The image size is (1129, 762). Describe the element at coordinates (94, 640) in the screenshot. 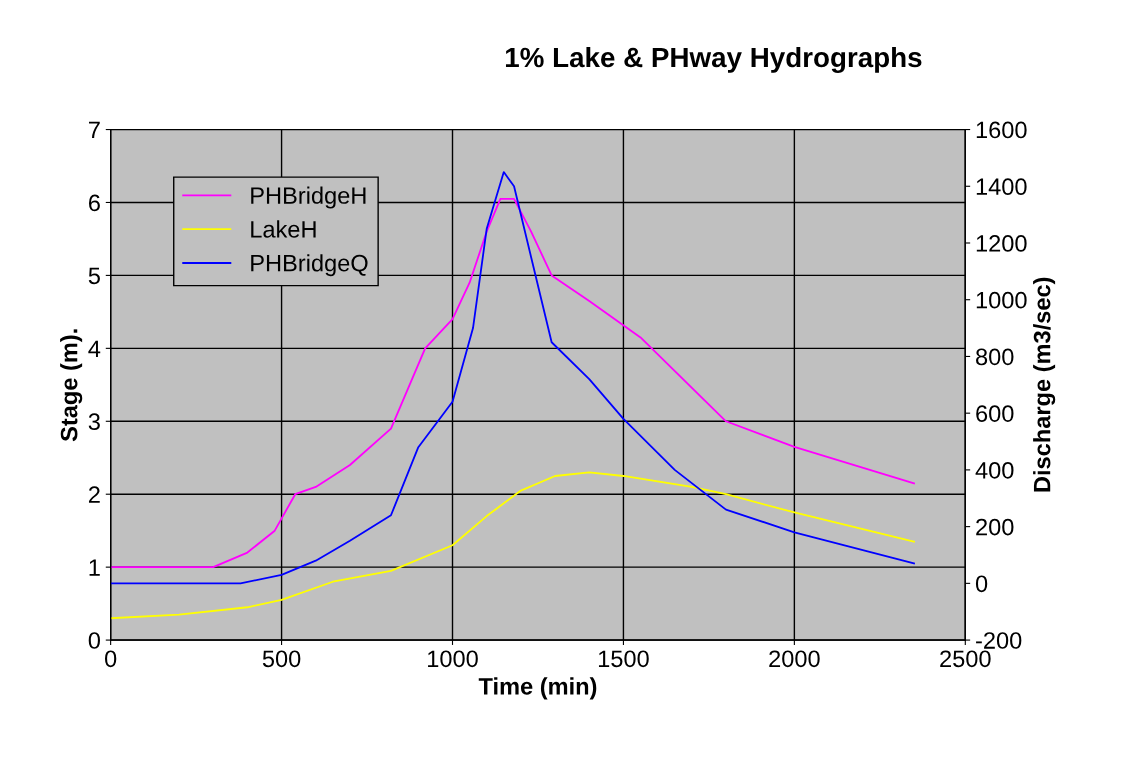

I see `y-tick-label: 0` at that location.